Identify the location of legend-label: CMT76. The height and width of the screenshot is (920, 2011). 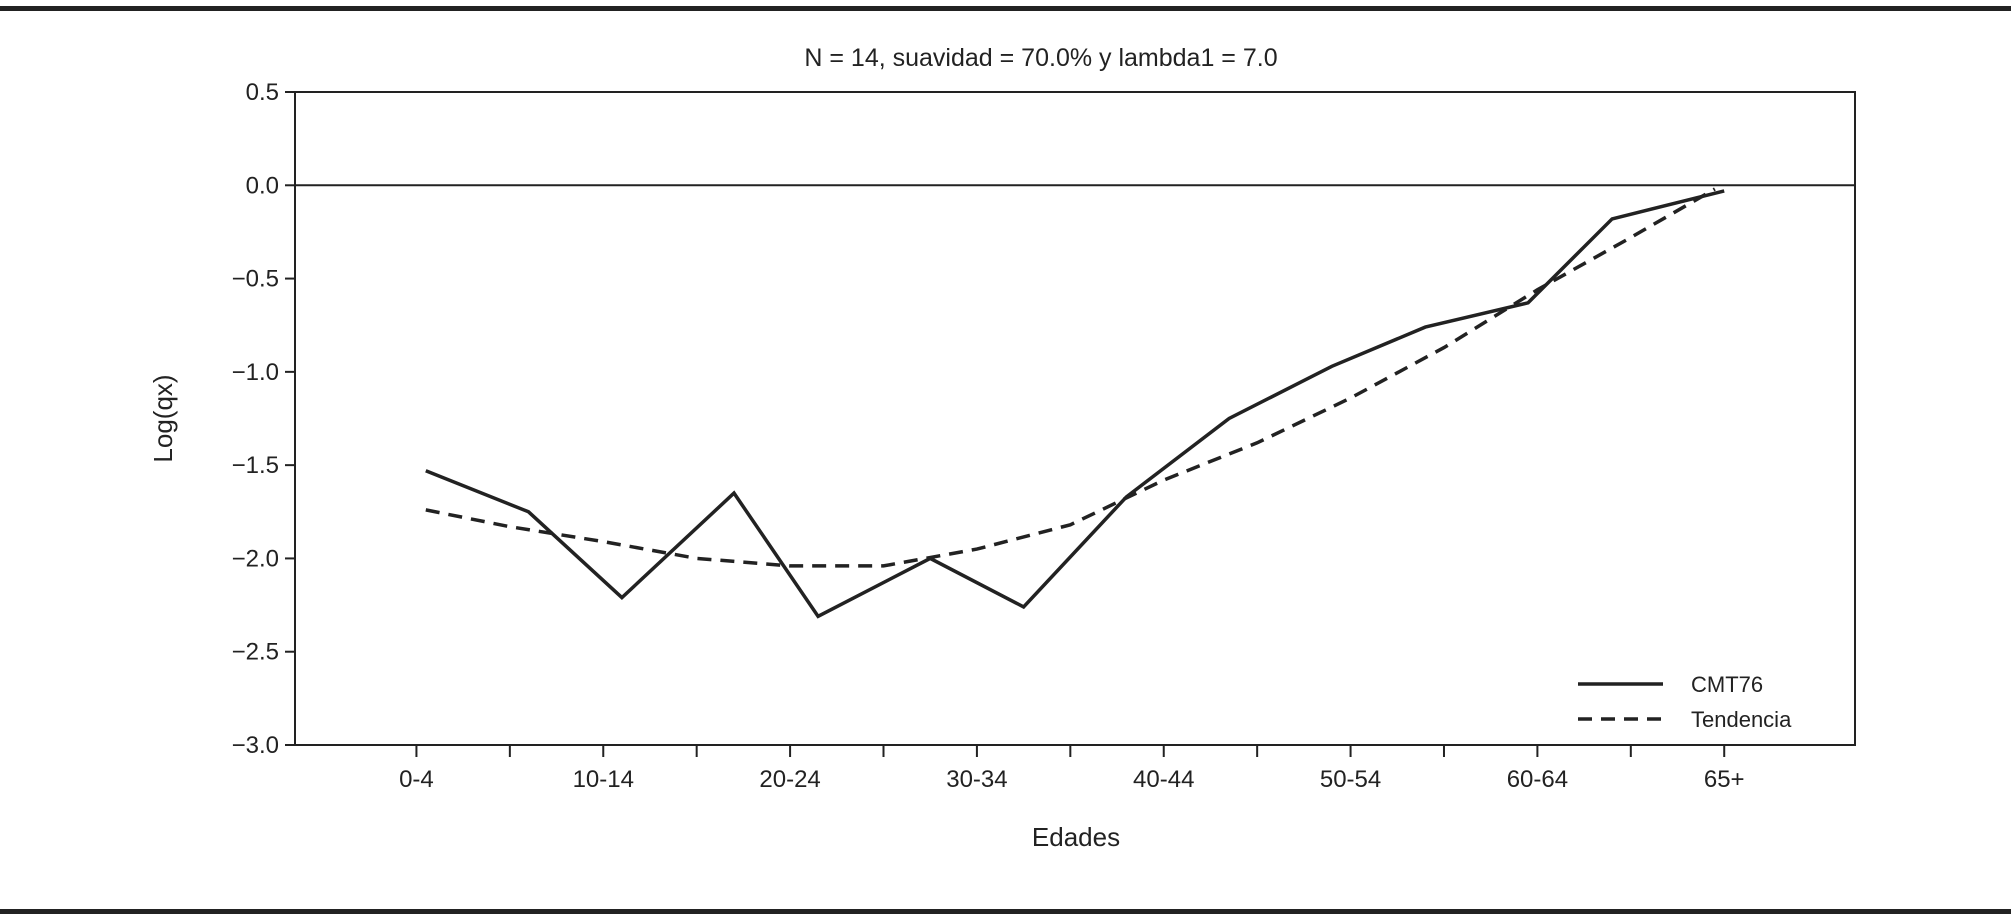
(1727, 684).